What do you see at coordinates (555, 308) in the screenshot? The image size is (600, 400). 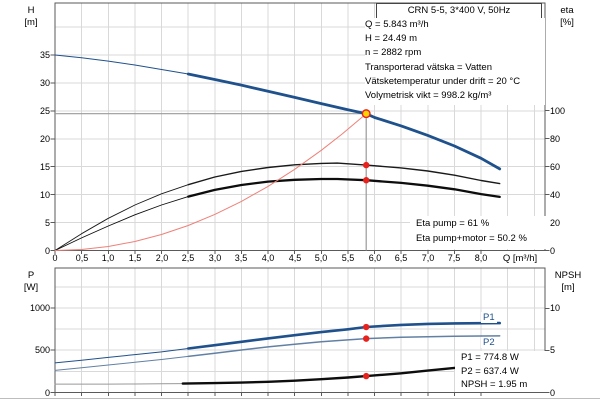 I see `npsh-tick-label: 10` at bounding box center [555, 308].